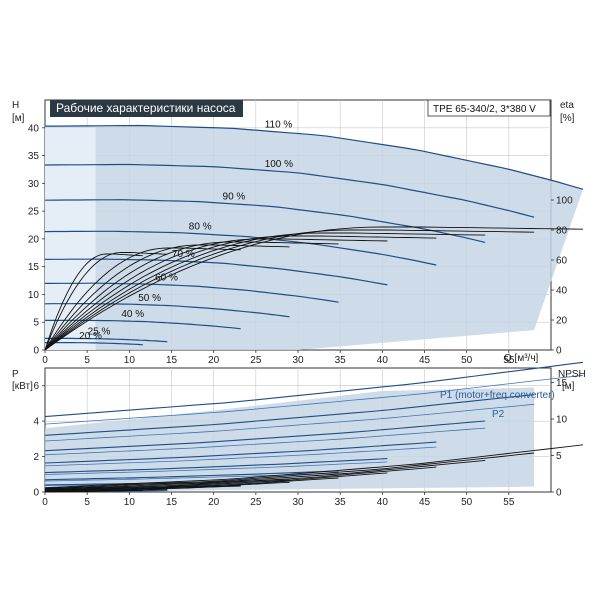  I want to click on y-tick-label: 10, so click(34, 295).